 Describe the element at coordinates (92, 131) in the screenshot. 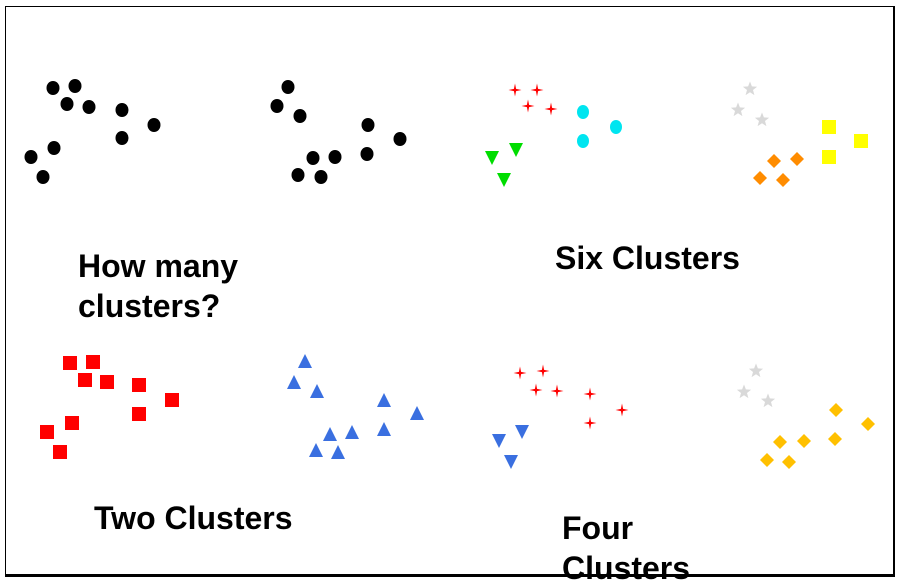

I see `unclustered-left-panel` at that location.